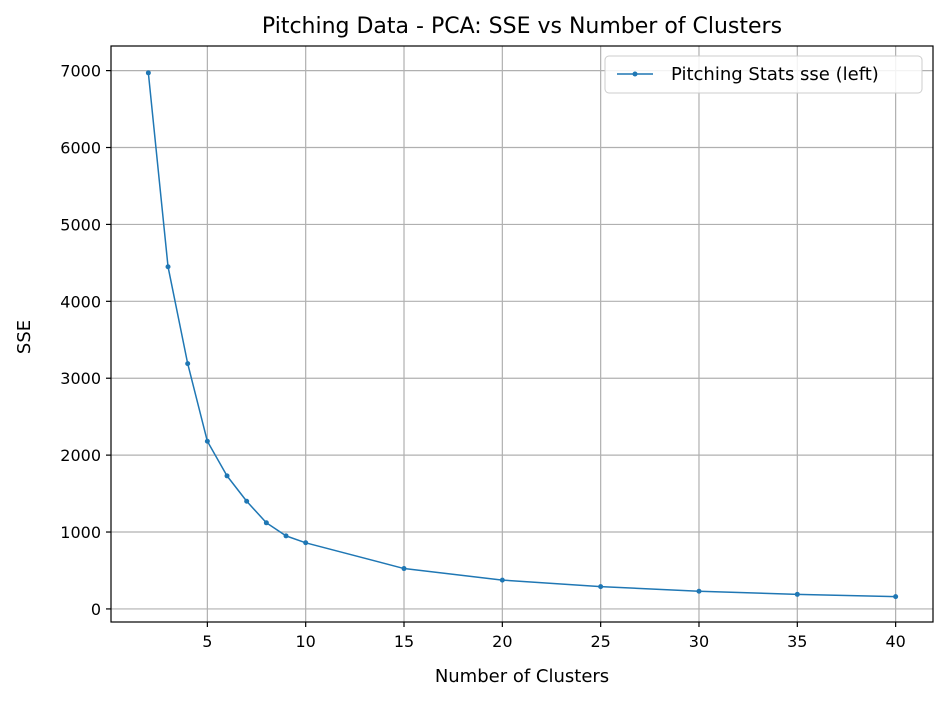 The image size is (951, 704). I want to click on y-tick-label: 1000, so click(80, 532).